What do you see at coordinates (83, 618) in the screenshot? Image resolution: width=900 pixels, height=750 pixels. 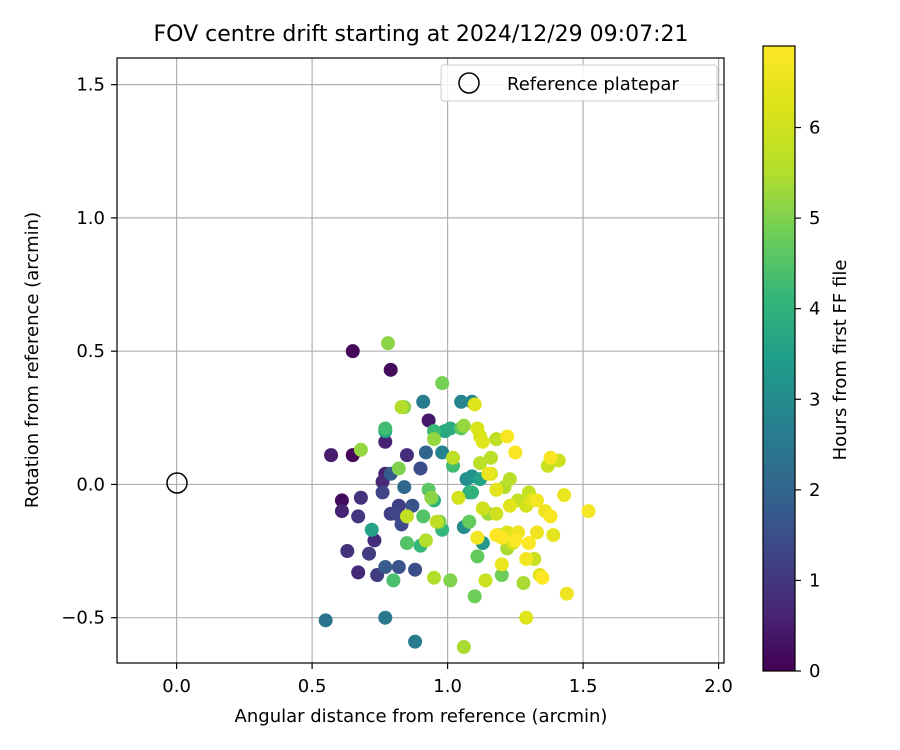 I see `y-tick-label: −0.5` at bounding box center [83, 618].